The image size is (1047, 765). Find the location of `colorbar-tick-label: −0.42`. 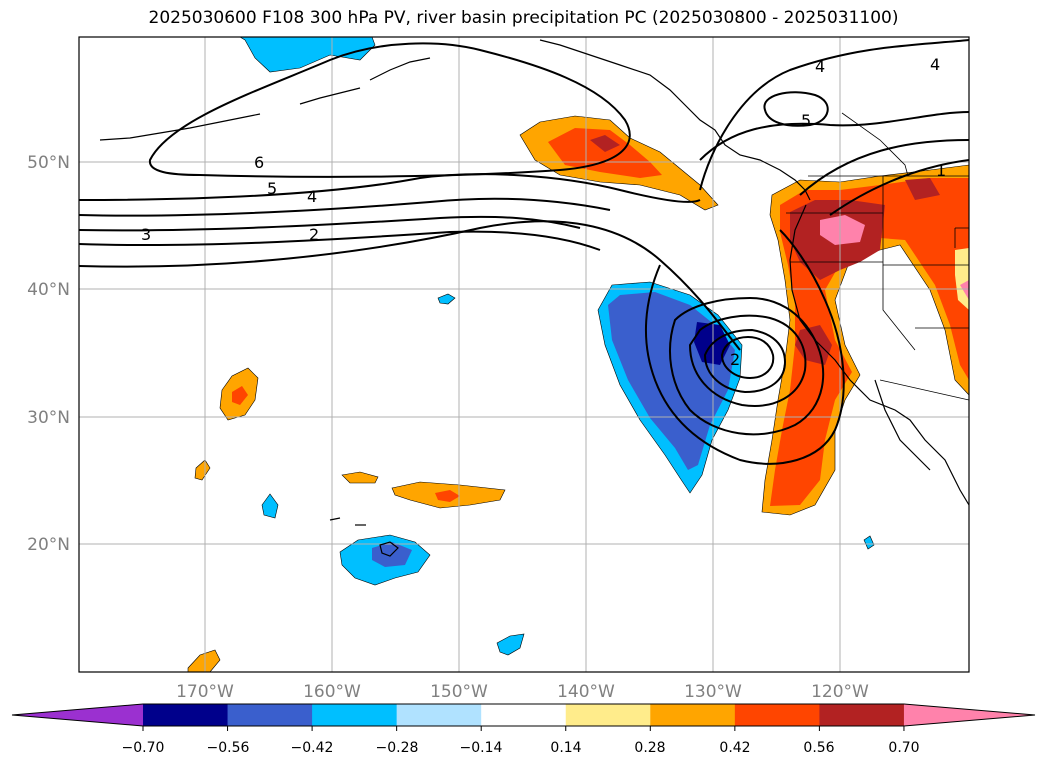

colorbar-tick-label: −0.42 is located at coordinates (312, 748).